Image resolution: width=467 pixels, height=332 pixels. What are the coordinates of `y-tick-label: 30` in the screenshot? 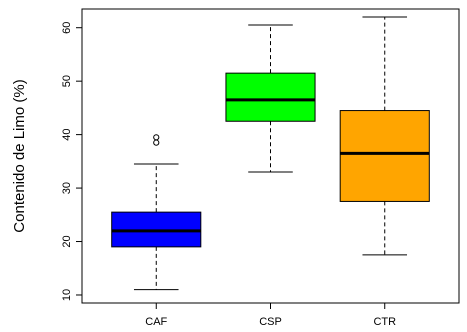 It's located at (67, 188).